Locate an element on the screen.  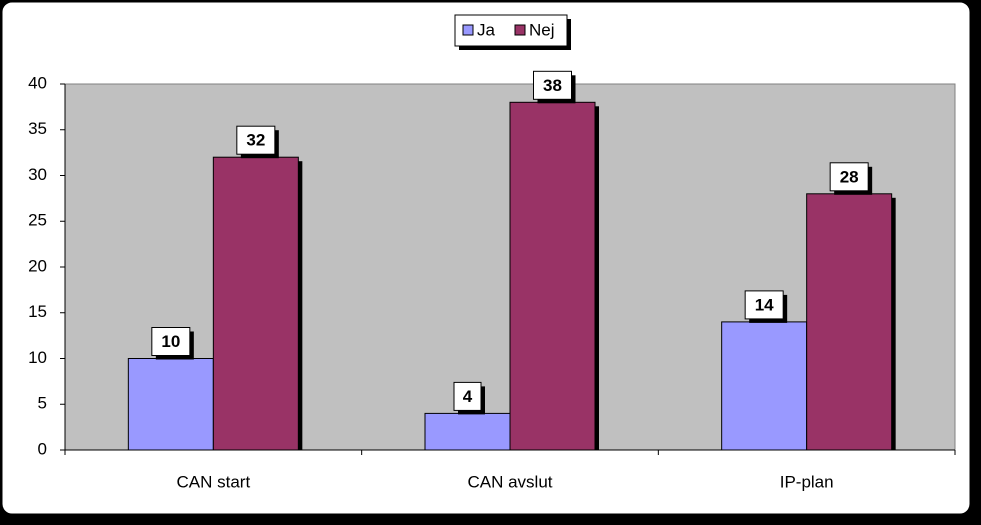
y-tick-label: 5 is located at coordinates (42, 403).